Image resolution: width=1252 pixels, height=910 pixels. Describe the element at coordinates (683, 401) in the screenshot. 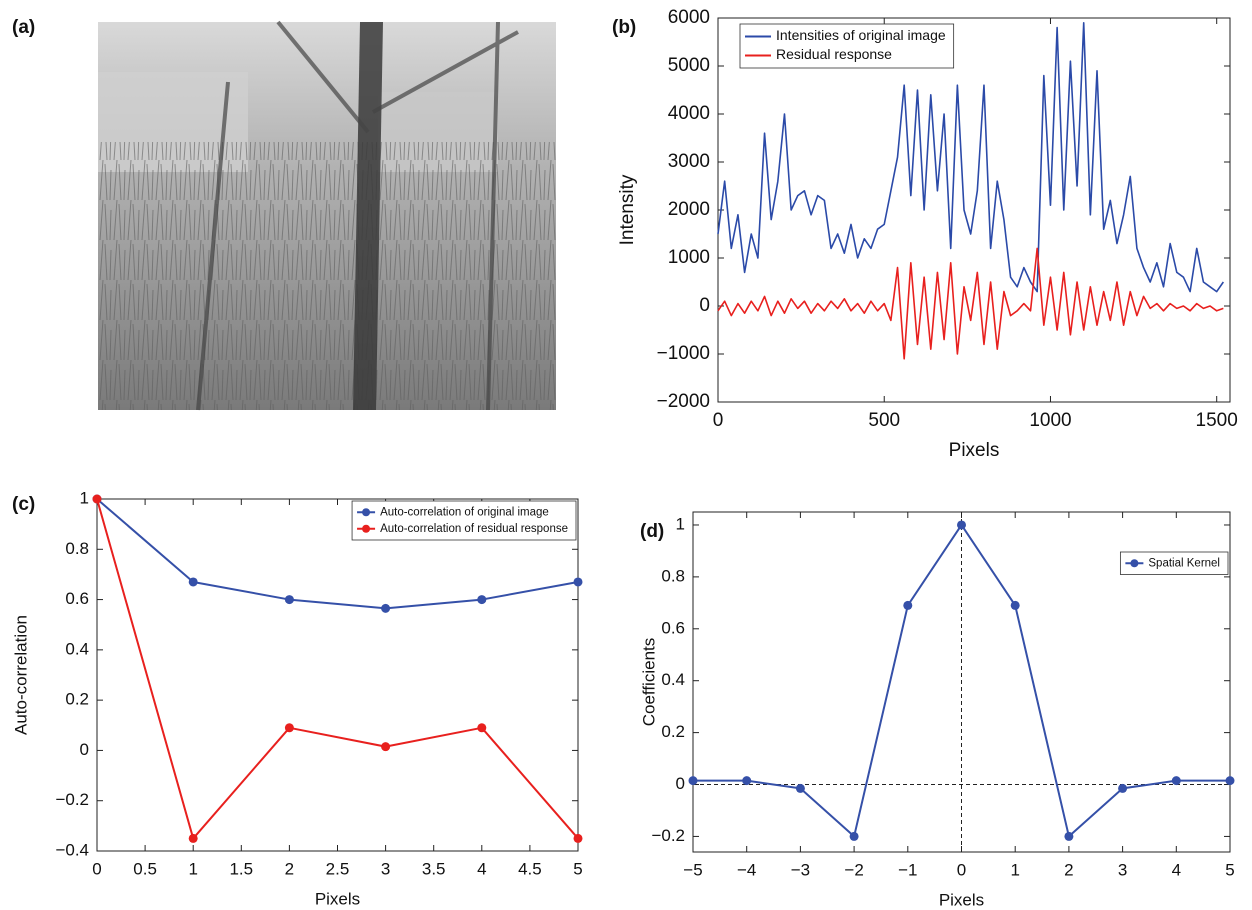

I see `y-tick-label: −2000` at that location.